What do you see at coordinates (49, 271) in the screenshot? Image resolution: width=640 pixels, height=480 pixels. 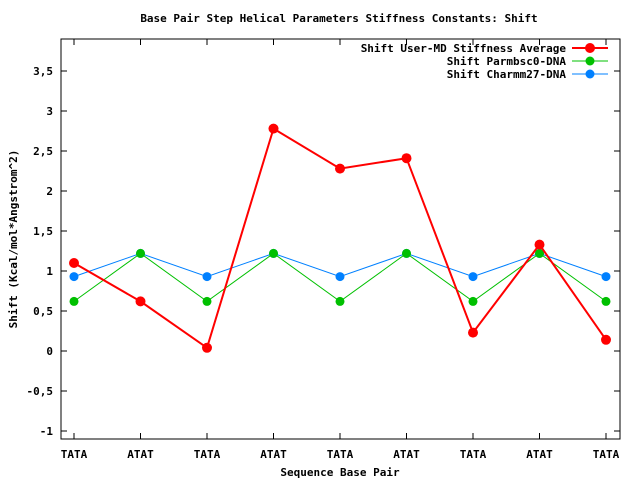 I see `y-tick-label-4: 1` at bounding box center [49, 271].